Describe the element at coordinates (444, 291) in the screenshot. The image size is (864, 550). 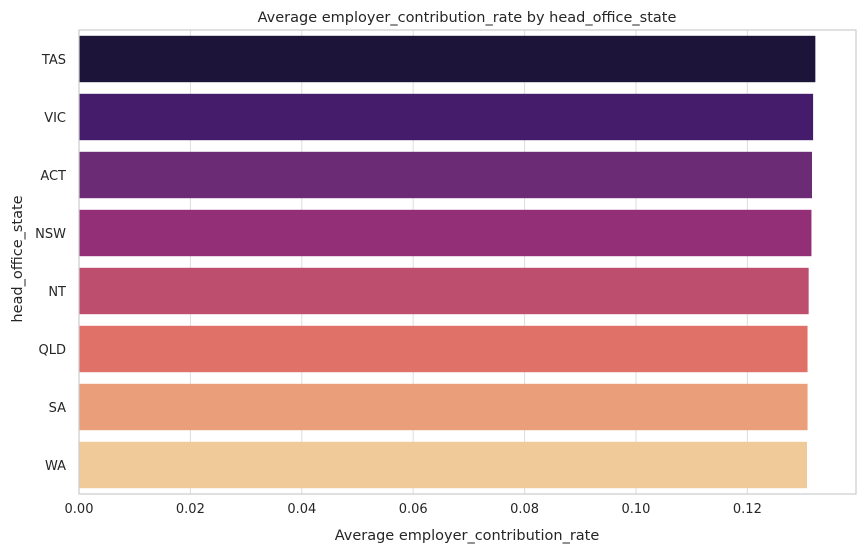
I see `bar-nt` at that location.